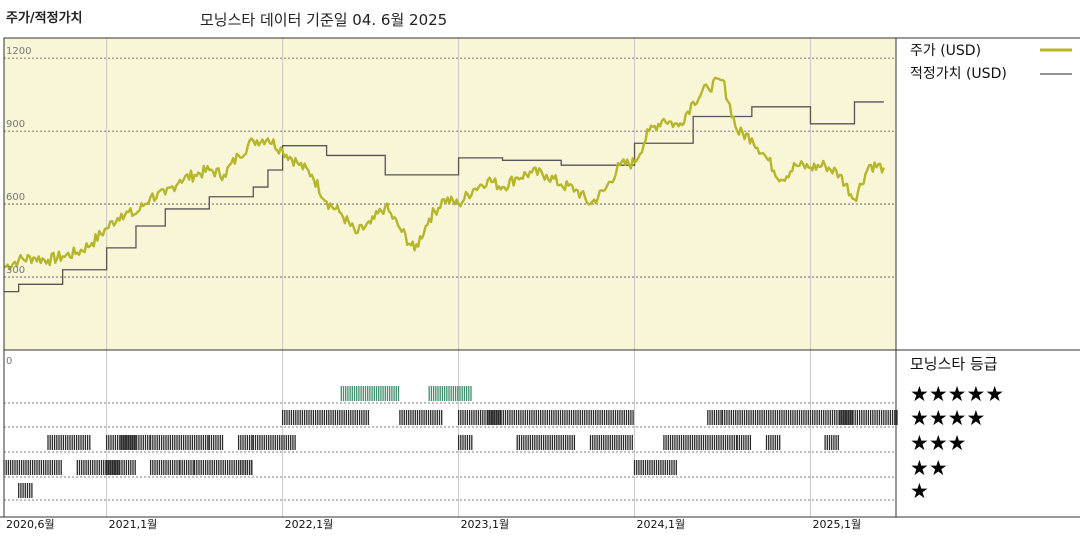 This screenshot has height=540, width=1080. What do you see at coordinates (938, 443) in the screenshot?
I see `rating-stars-label: ★★★` at bounding box center [938, 443].